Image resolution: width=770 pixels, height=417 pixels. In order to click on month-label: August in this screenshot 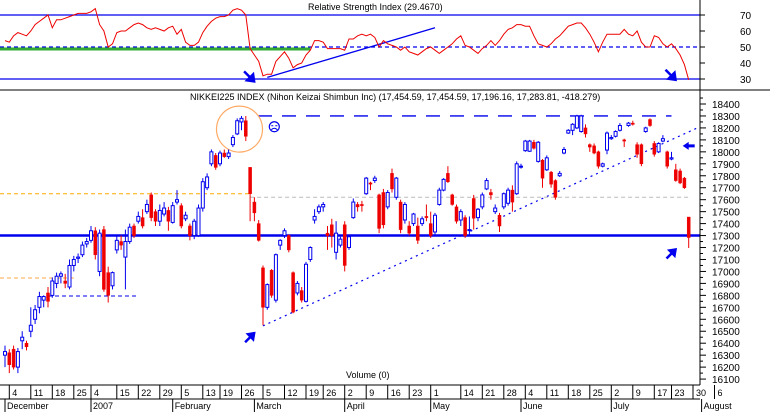, I will do `click(718, 406)`.